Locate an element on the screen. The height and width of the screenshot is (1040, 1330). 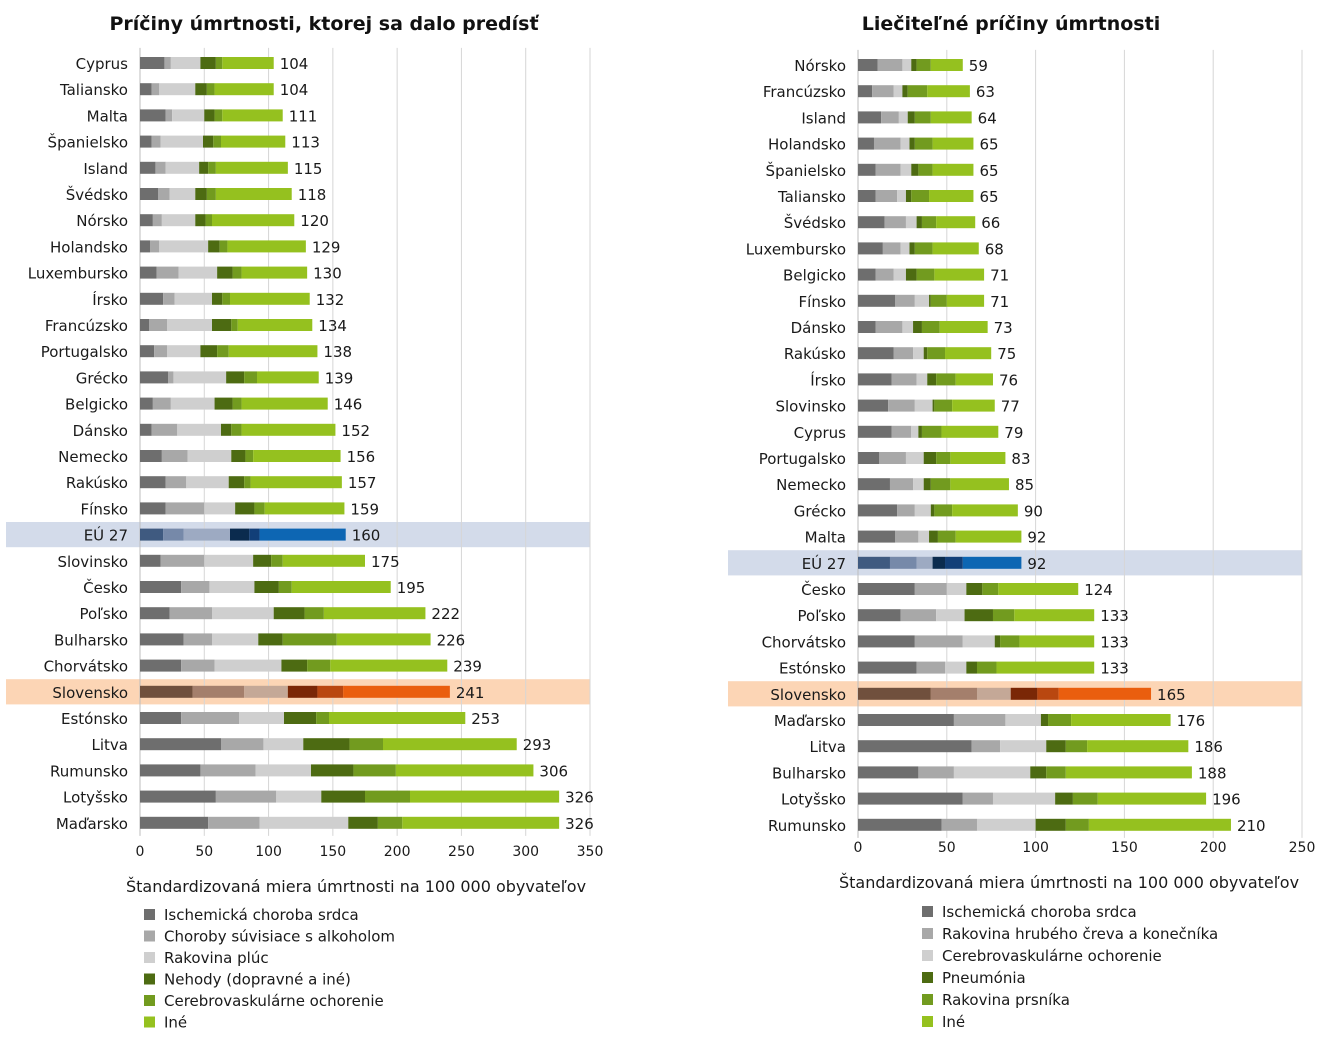
legend-entry: Ischemická choroba srdca is located at coordinates (1039, 912).